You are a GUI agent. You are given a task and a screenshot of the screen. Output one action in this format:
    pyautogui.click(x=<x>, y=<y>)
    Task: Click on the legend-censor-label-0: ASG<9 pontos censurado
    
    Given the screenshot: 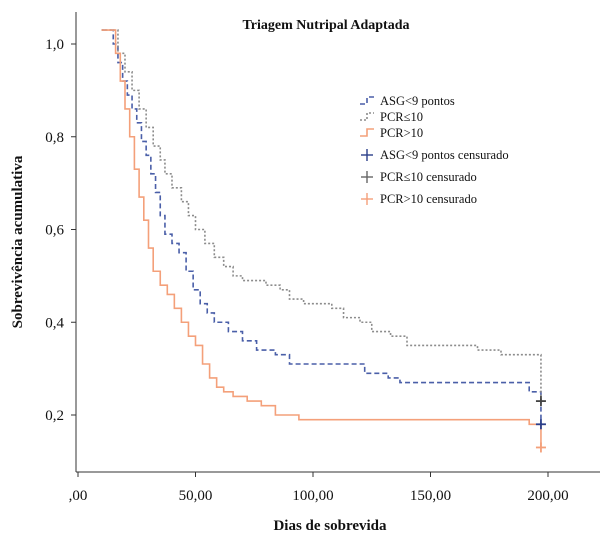 What is the action you would take?
    pyautogui.click(x=444, y=155)
    